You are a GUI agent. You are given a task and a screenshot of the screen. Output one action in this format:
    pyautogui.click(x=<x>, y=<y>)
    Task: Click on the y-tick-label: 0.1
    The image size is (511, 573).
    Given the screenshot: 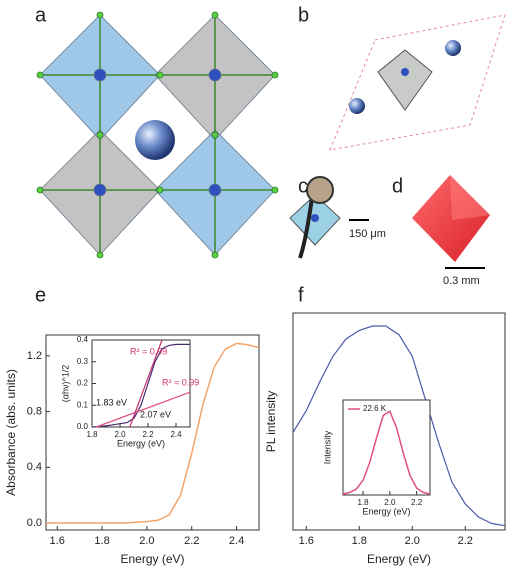 What is the action you would take?
    pyautogui.click(x=83, y=404)
    